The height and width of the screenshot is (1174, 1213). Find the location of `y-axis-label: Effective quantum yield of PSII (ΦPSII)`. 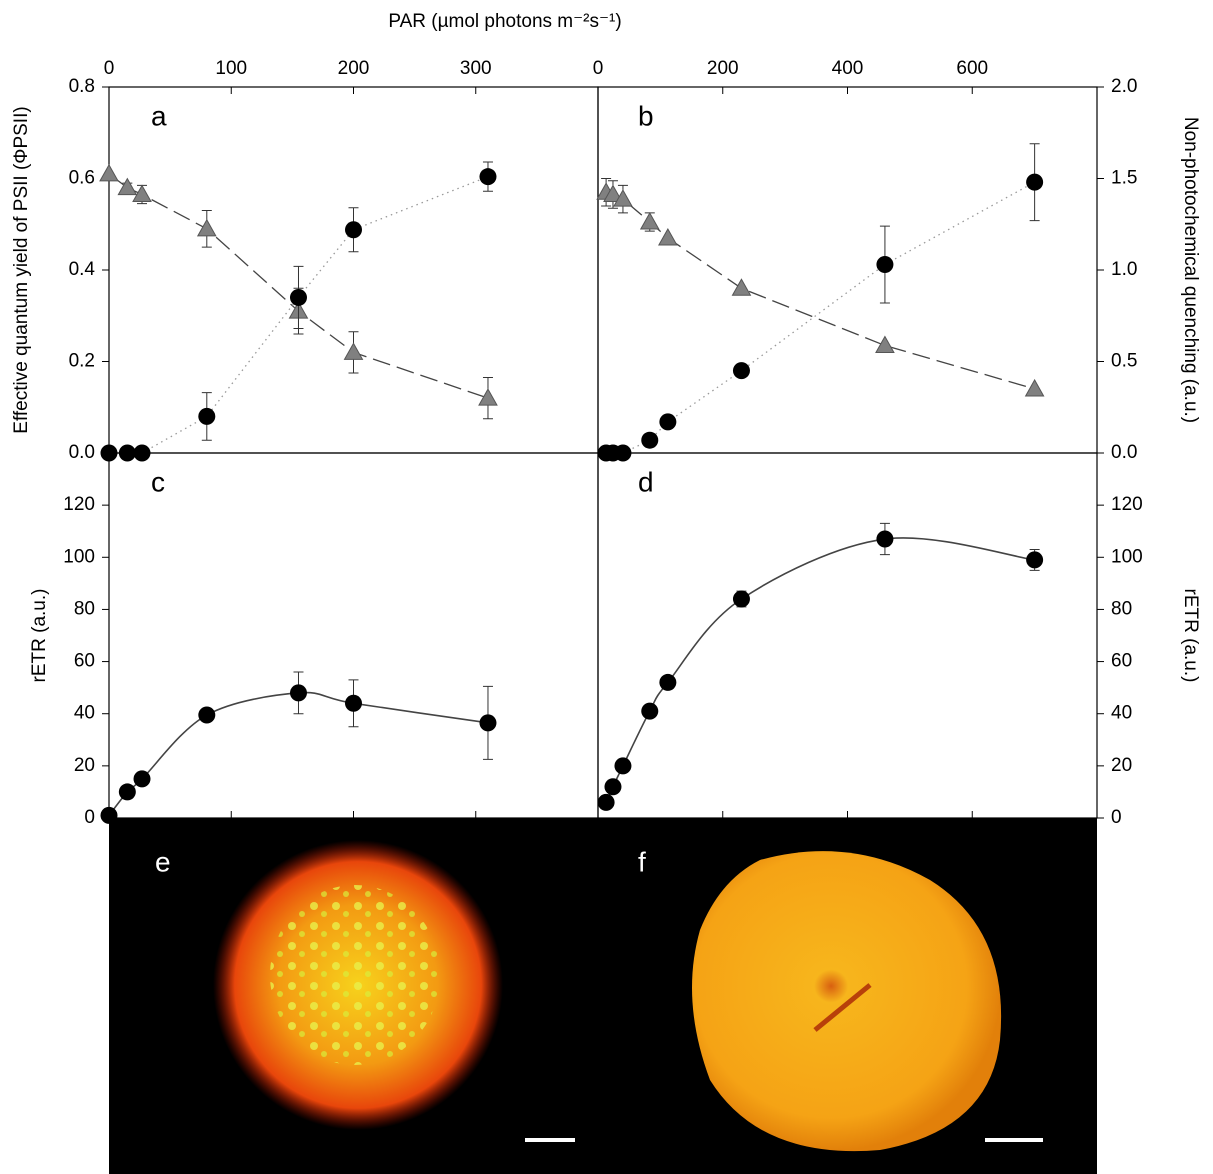

y-axis-label: Effective quantum yield of PSII (ΦPSII) is located at coordinates (21, 269).